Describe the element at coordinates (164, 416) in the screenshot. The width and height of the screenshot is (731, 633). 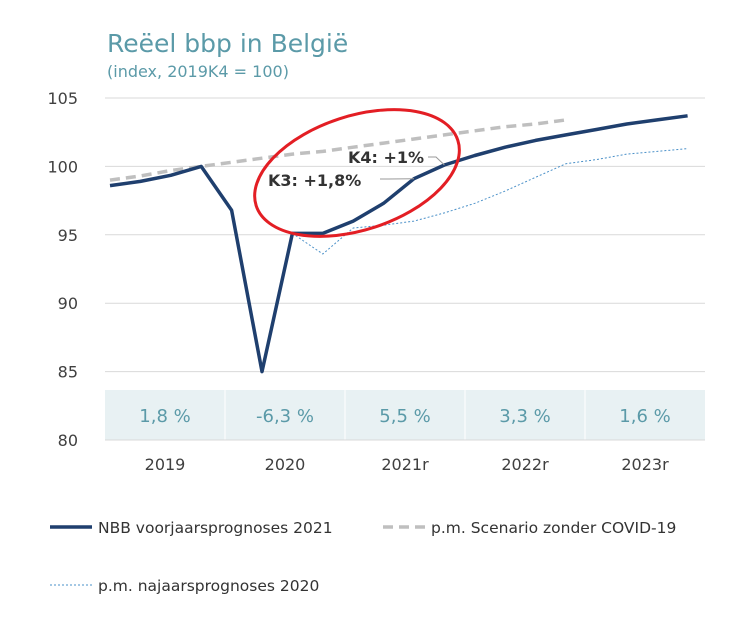
I see `annual-growth-label: 1,8 %` at that location.